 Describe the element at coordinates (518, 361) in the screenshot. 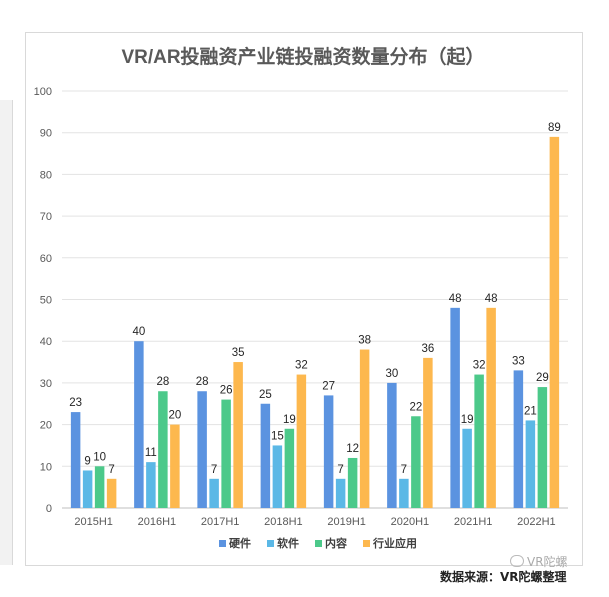

I see `data-label: 33` at that location.